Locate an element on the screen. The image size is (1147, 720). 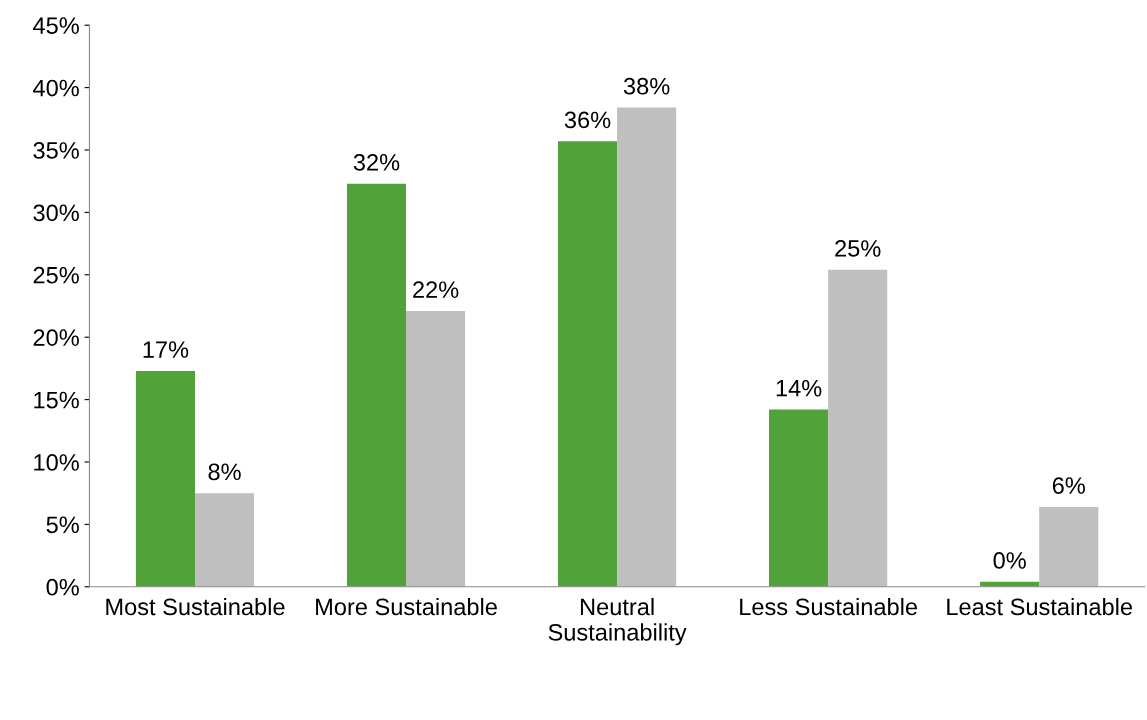
y-tick-label: 35% is located at coordinates (56, 150).